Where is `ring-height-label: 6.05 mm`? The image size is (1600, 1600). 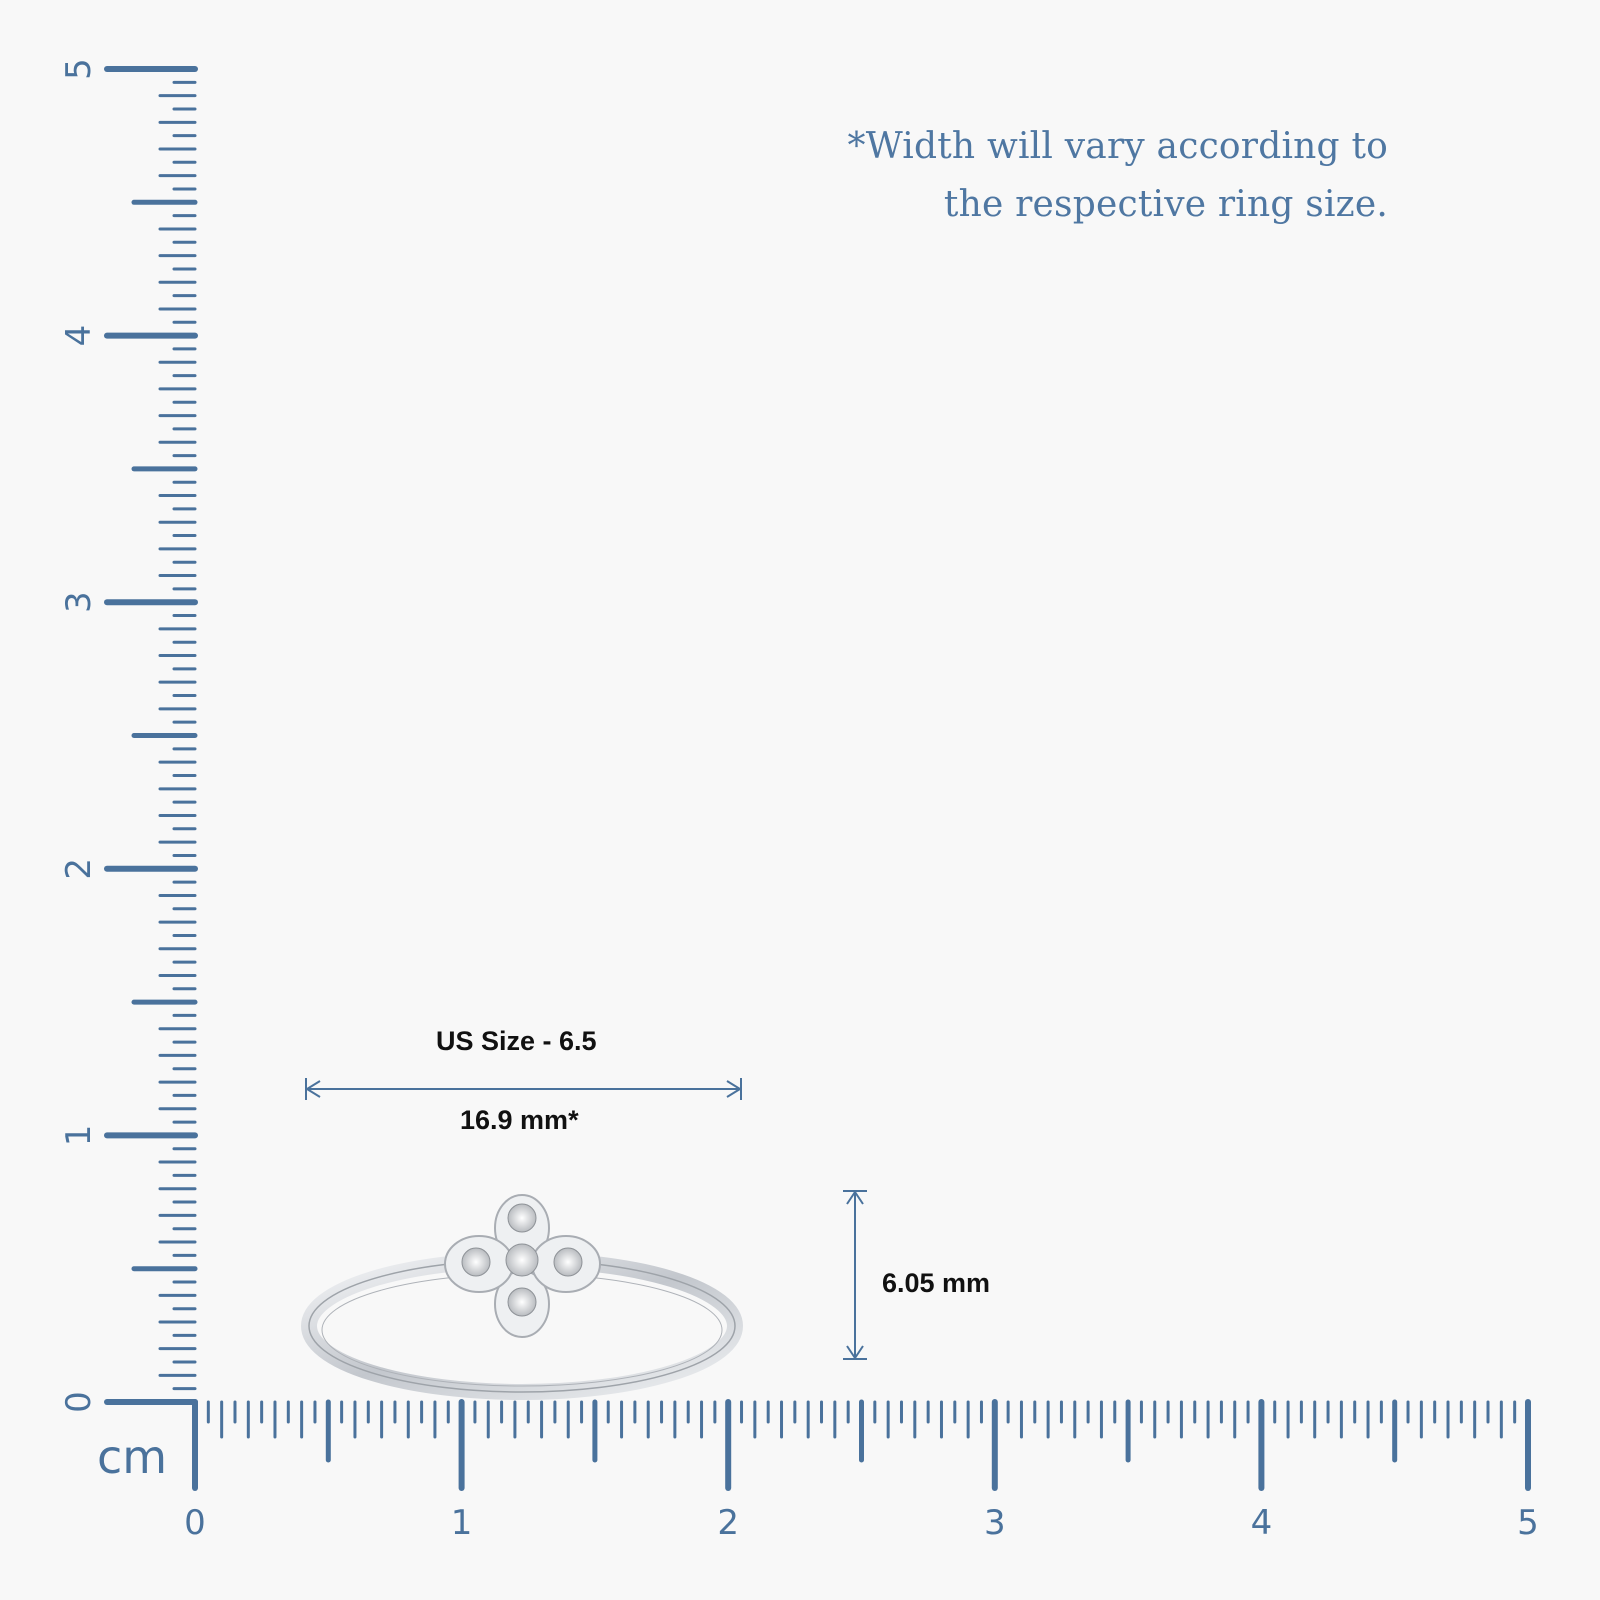
ring-height-label: 6.05 mm is located at coordinates (936, 1283).